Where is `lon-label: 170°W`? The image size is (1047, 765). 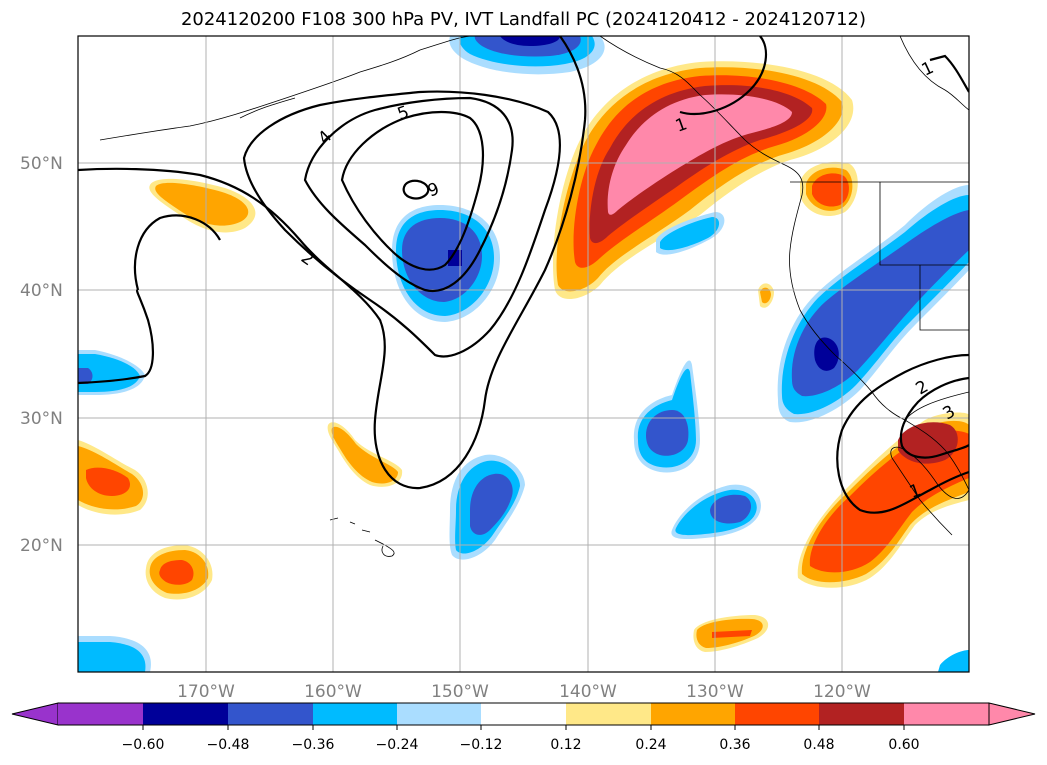 lon-label: 170°W is located at coordinates (206, 692).